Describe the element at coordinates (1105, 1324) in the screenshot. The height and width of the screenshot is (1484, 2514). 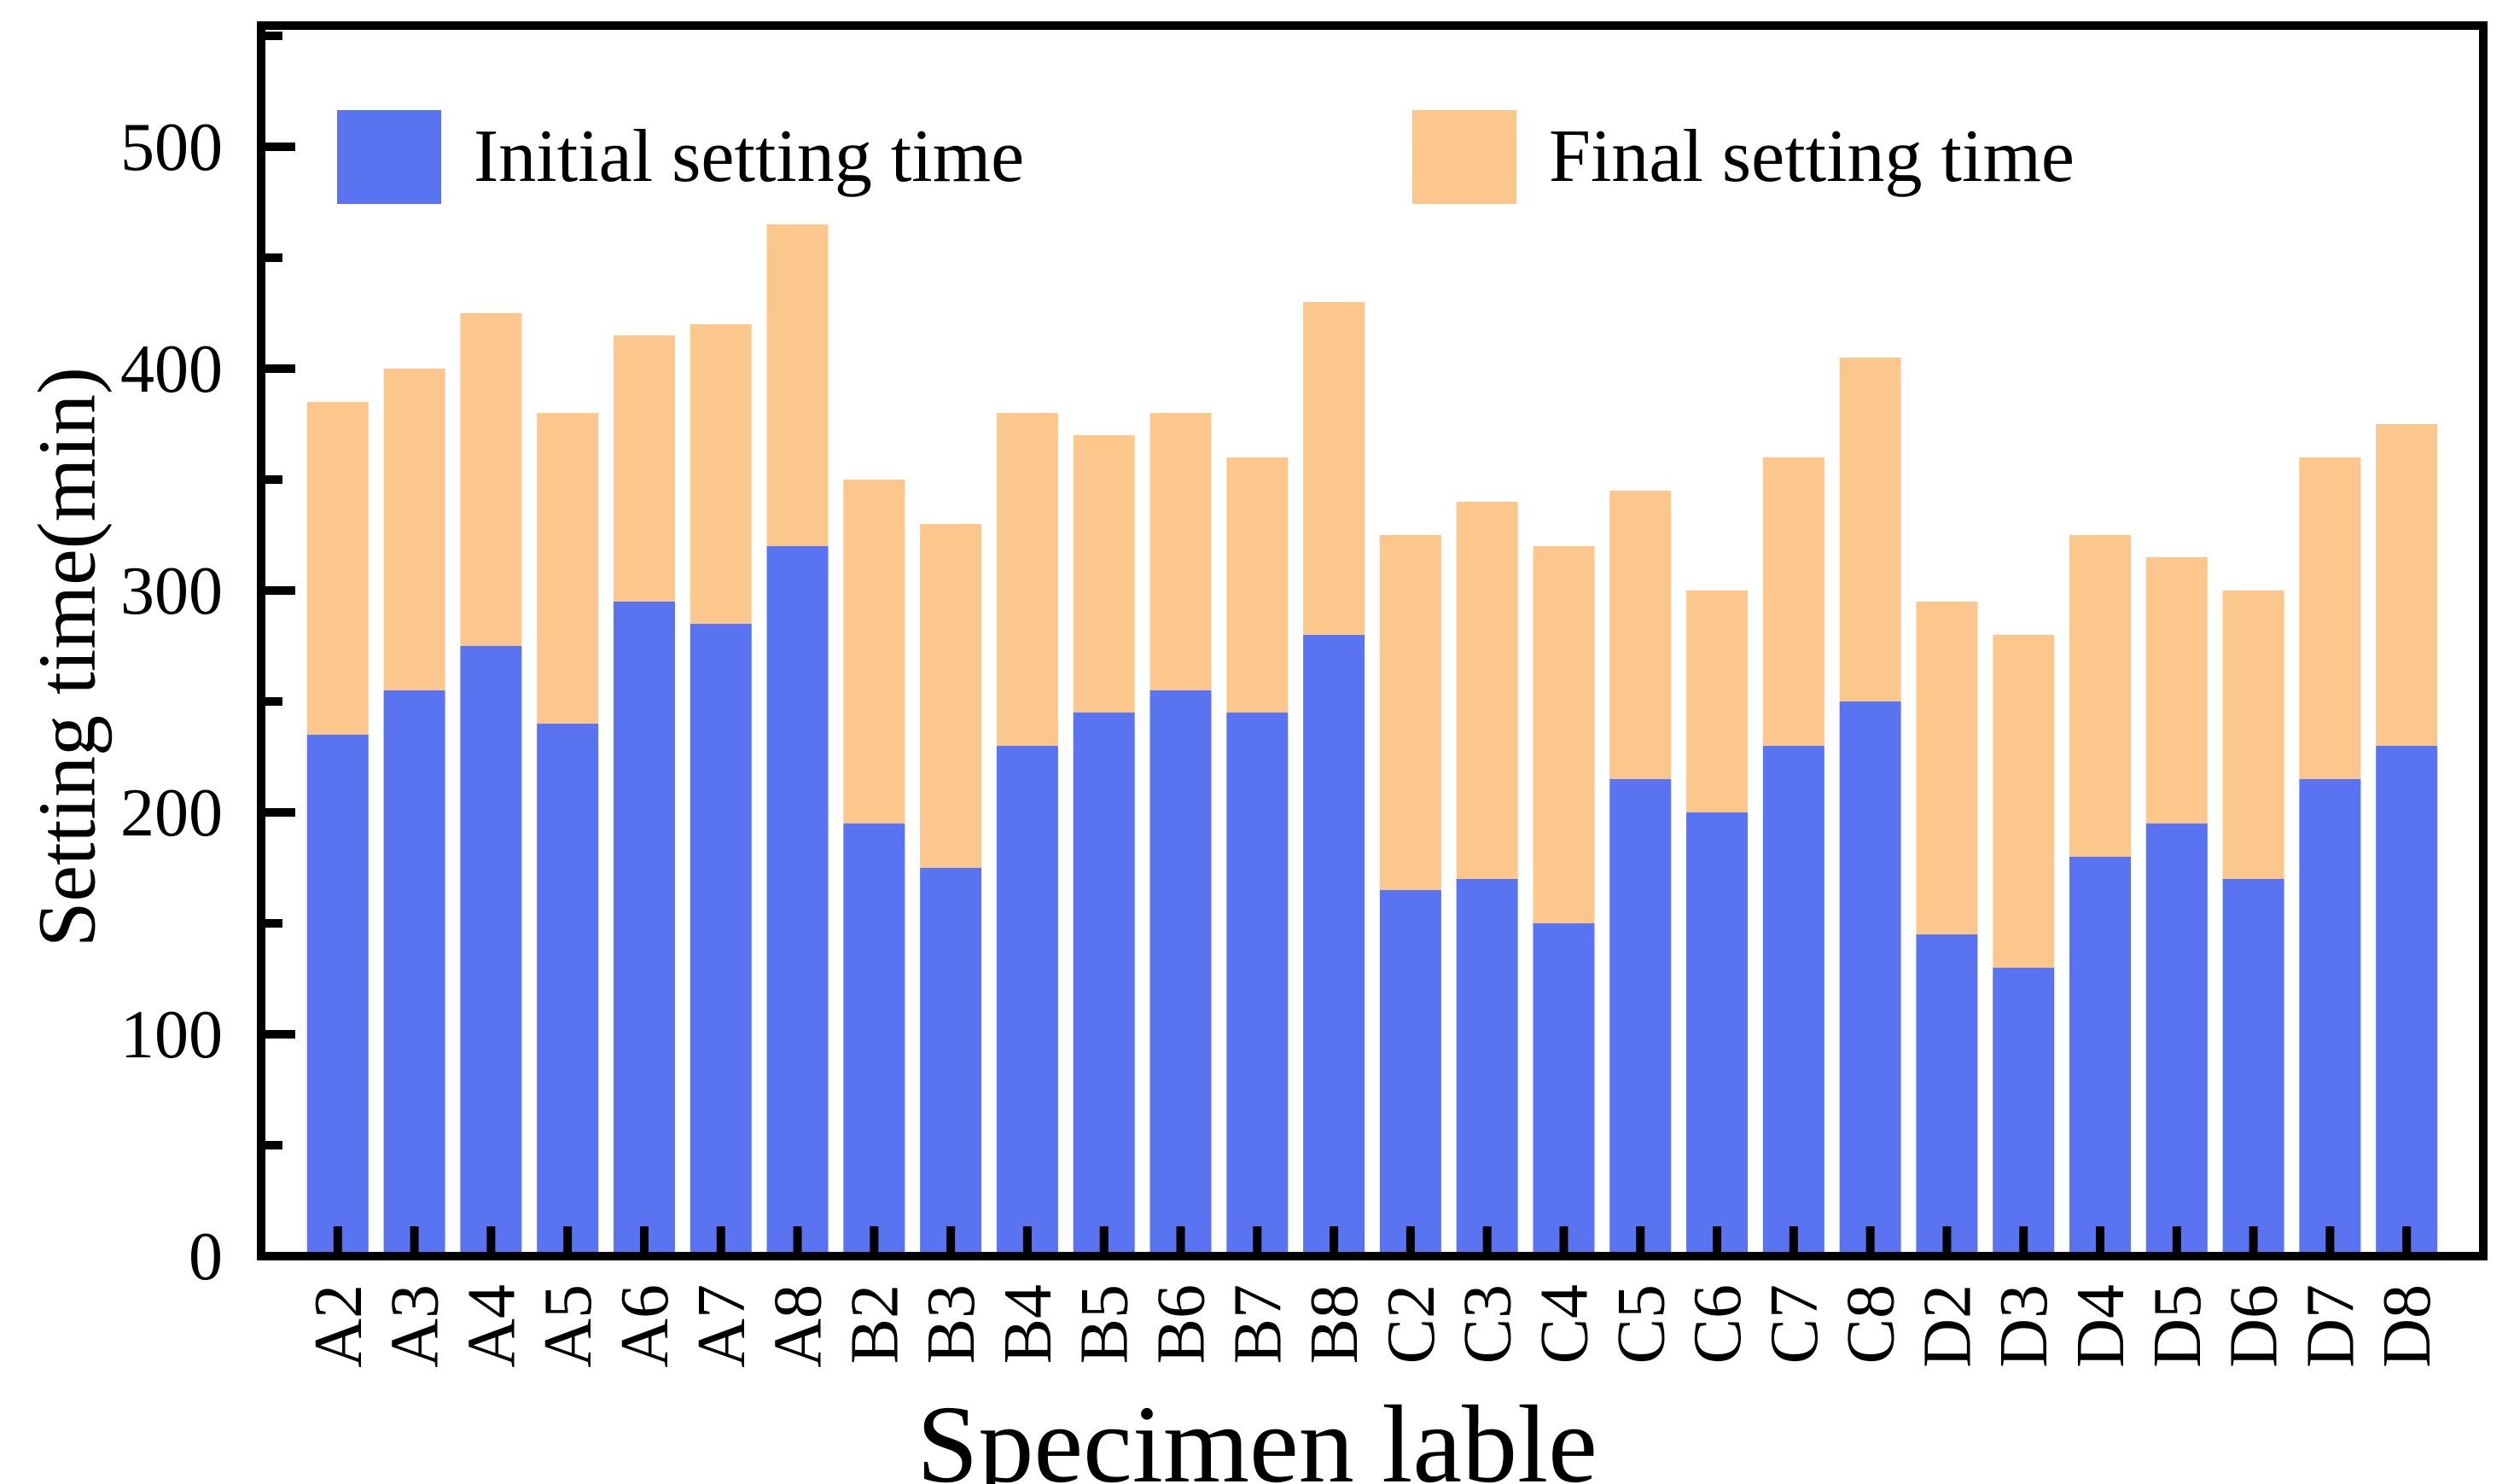
I see `x-tick-label-B5: B5` at that location.